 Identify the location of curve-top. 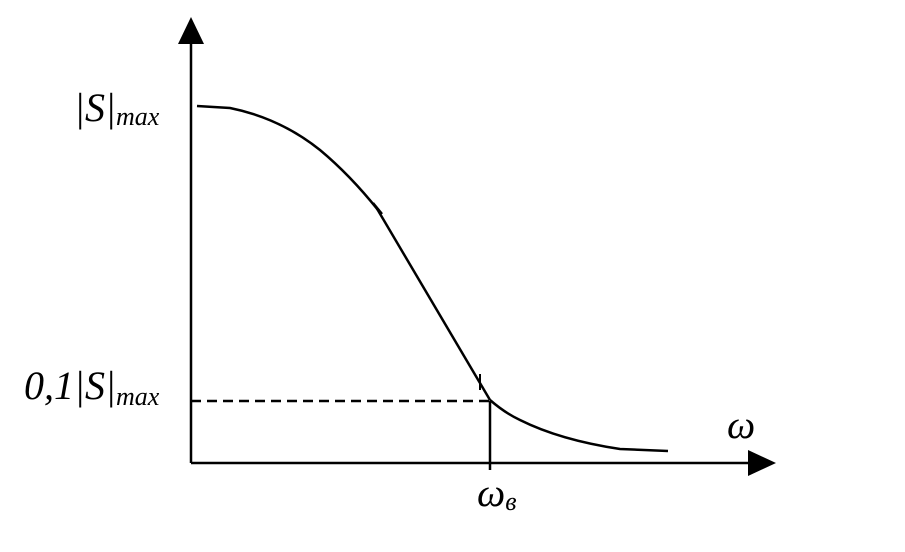
(287, 157).